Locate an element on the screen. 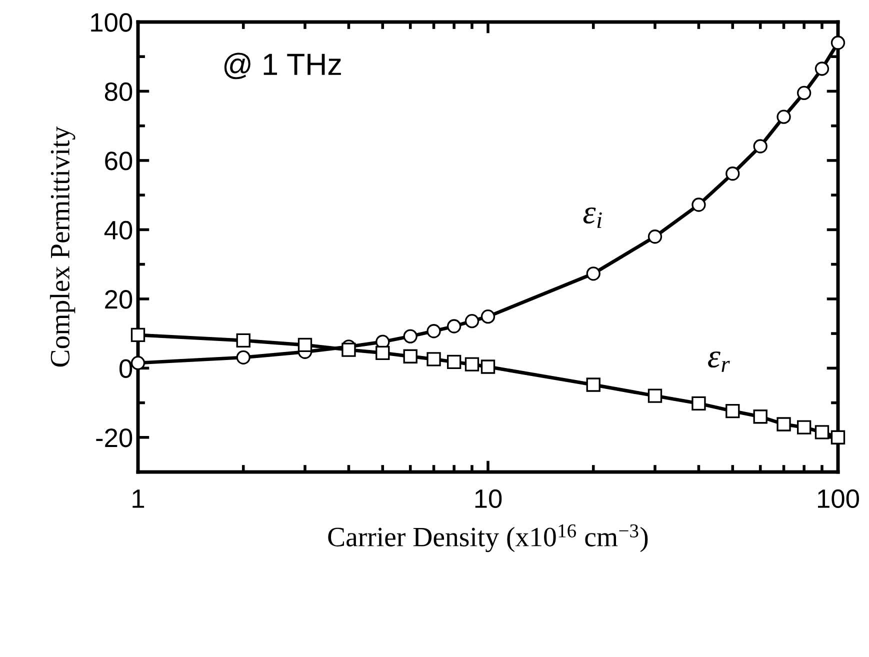  x-tick-label: 1 is located at coordinates (138, 499).